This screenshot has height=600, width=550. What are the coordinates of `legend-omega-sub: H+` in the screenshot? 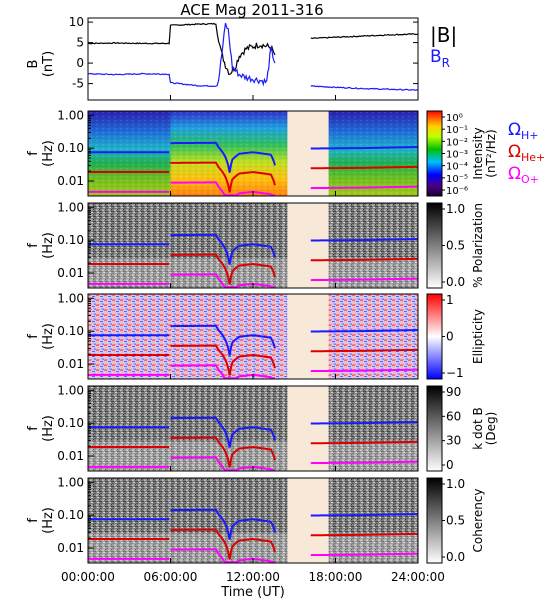 It's located at (530, 135).